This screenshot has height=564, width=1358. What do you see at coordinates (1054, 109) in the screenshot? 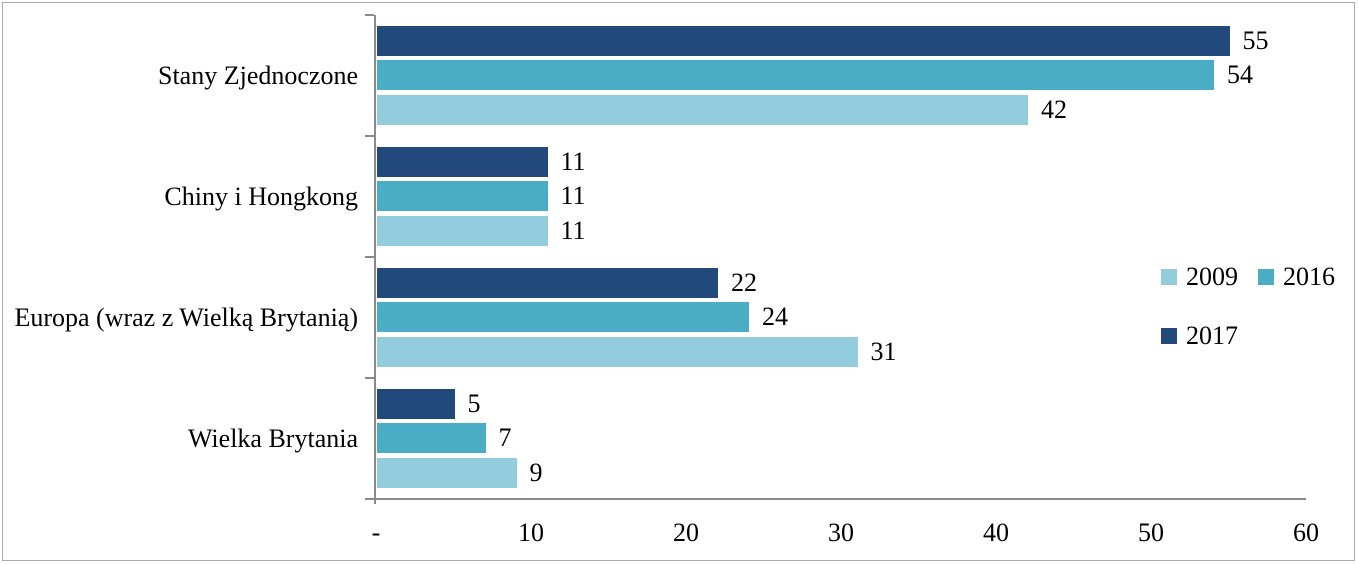
I see `bar-value-label: 42` at bounding box center [1054, 109].